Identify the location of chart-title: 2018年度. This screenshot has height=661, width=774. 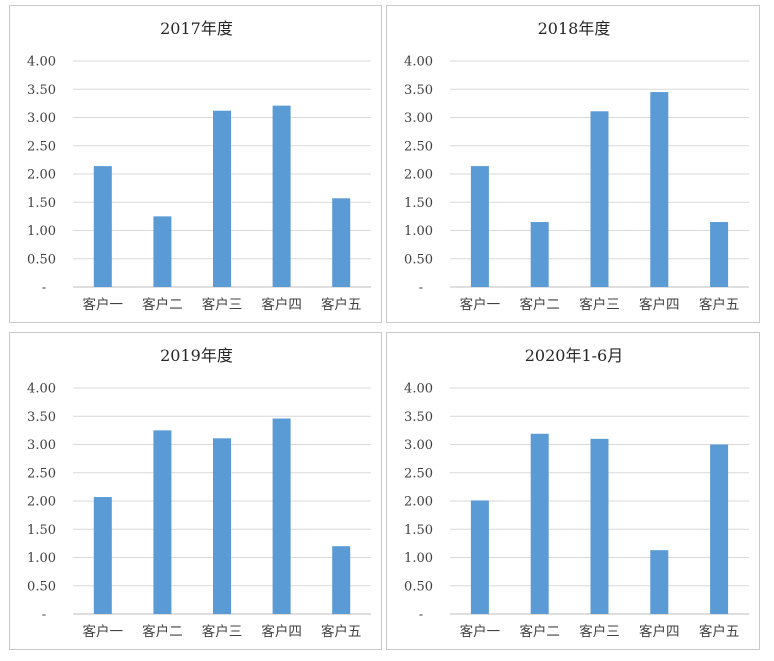
(574, 28).